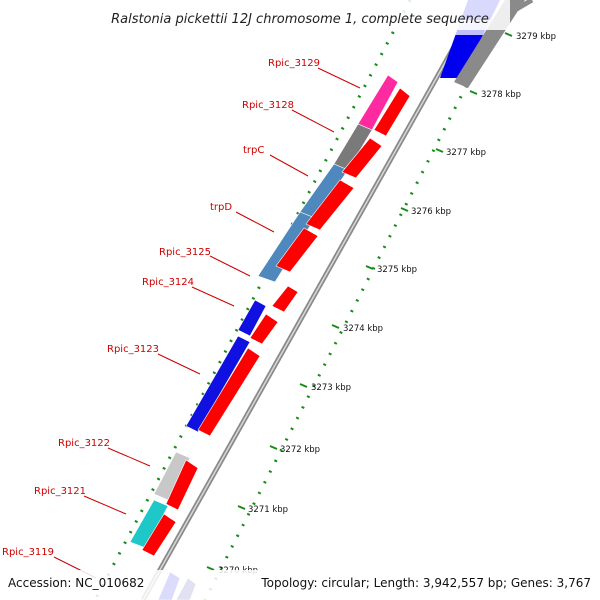 The width and height of the screenshot is (600, 600). What do you see at coordinates (536, 37) in the screenshot?
I see `scale-tick-label: 3279 kbp` at bounding box center [536, 37].